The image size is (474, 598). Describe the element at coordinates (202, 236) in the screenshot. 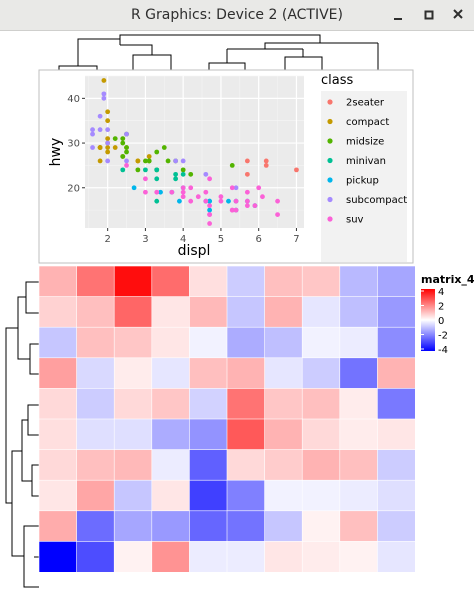

I see `scatter-x-ticks: 2 3 4 5 6 7` at that location.